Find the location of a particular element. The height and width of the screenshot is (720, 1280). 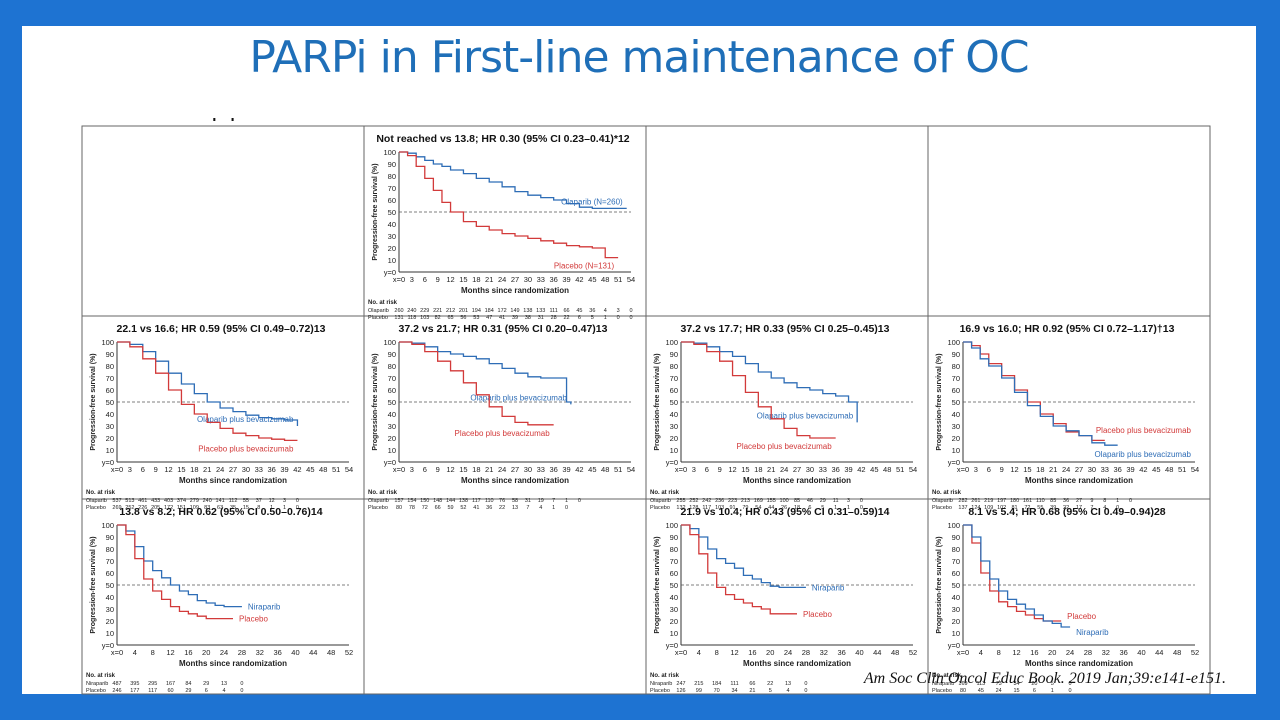

risk-value: 22 is located at coordinates (566, 318).